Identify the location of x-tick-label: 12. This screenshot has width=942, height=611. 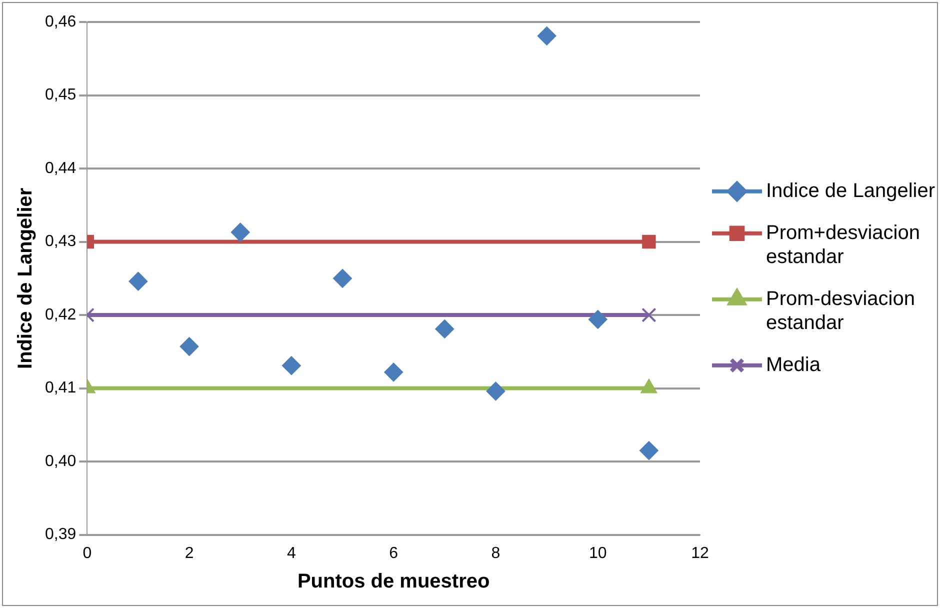
(700, 553).